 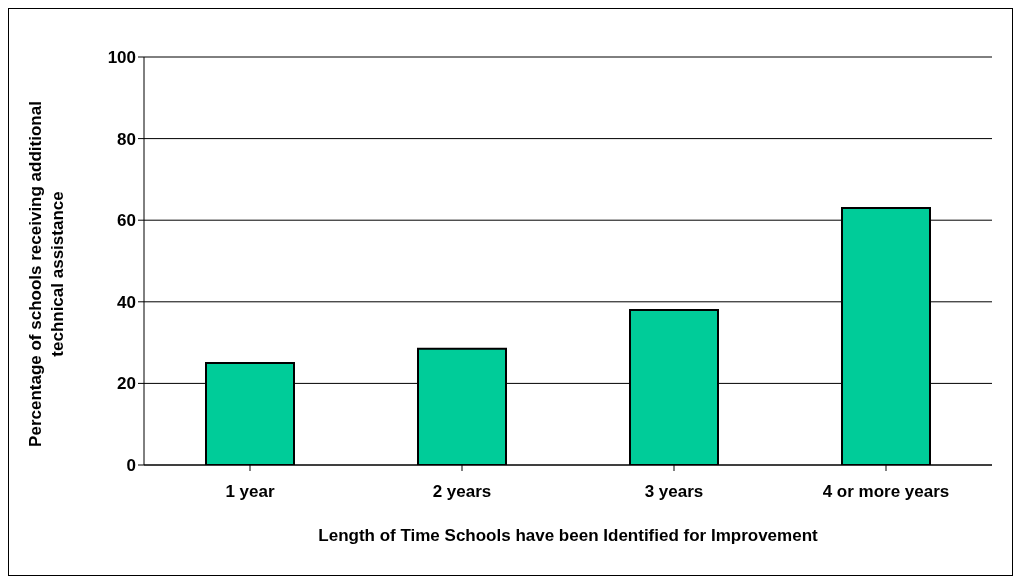 I want to click on x-tick-label: 4 or more years, so click(x=886, y=492).